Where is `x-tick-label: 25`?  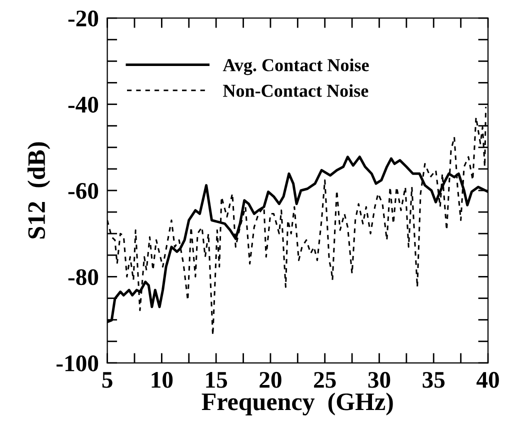 x-tick-label: 25 is located at coordinates (325, 380).